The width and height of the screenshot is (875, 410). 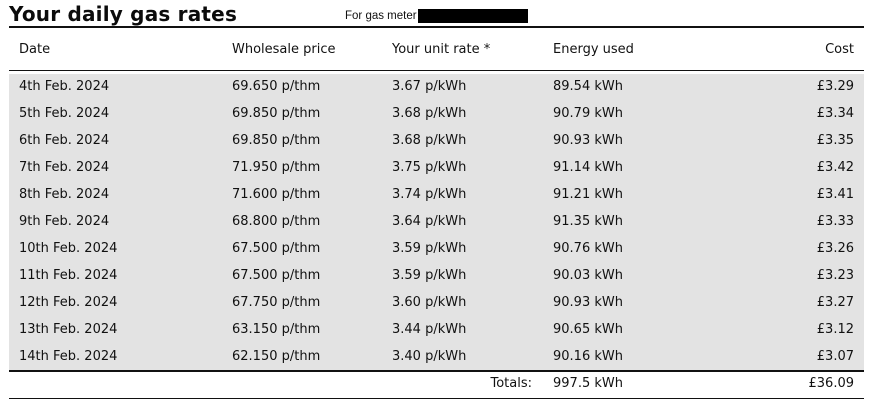 I want to click on table-totals: Totals: 997.5 kWh £36.09, so click(x=436, y=384).